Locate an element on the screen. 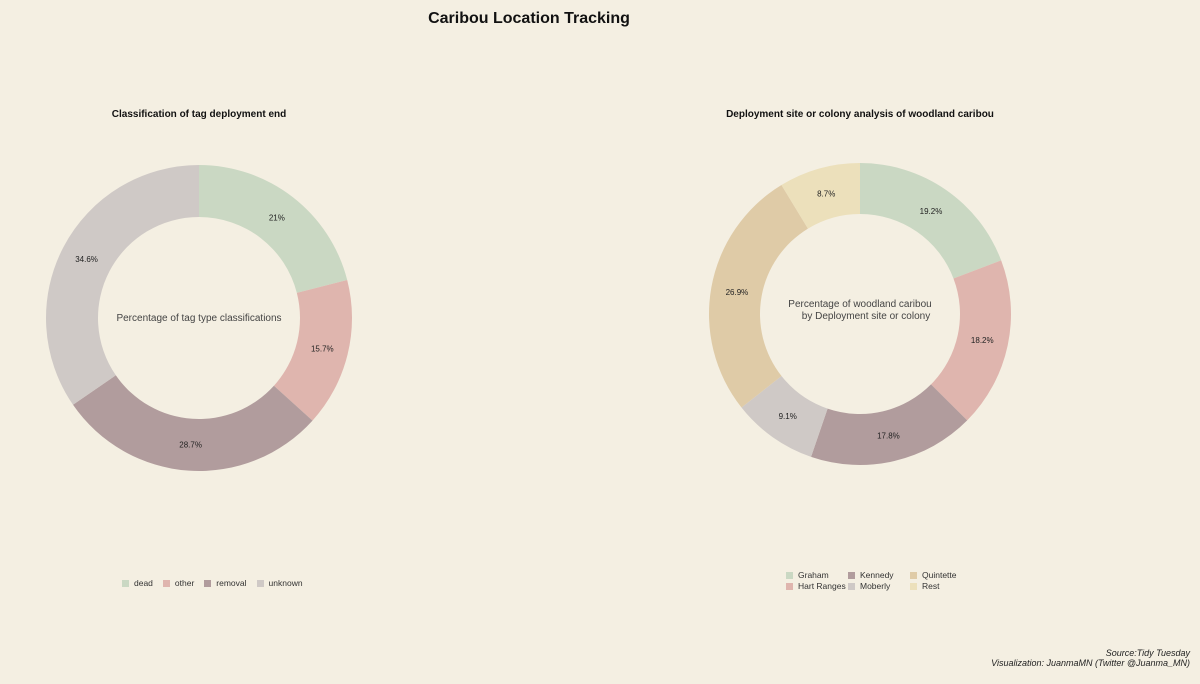 The width and height of the screenshot is (1200, 684). donut-slice-dead is located at coordinates (273, 229).